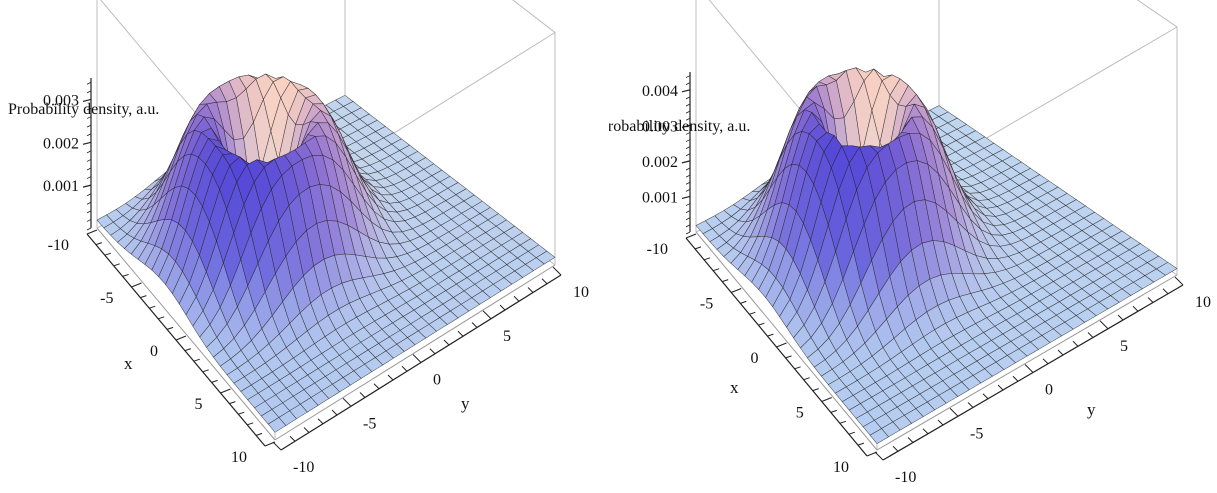 Image resolution: width=1217 pixels, height=493 pixels. I want to click on z-tick-label: 0.004, so click(660, 91).